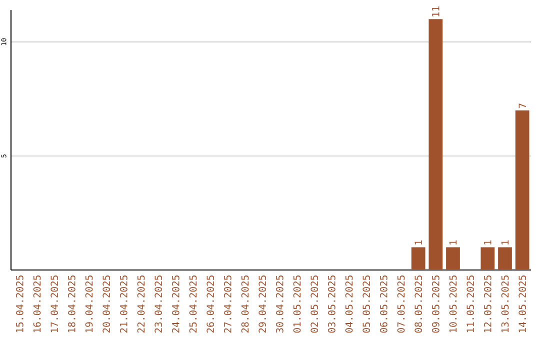 The width and height of the screenshot is (540, 340). I want to click on x-tick-label: 07.05.2025, so click(401, 304).